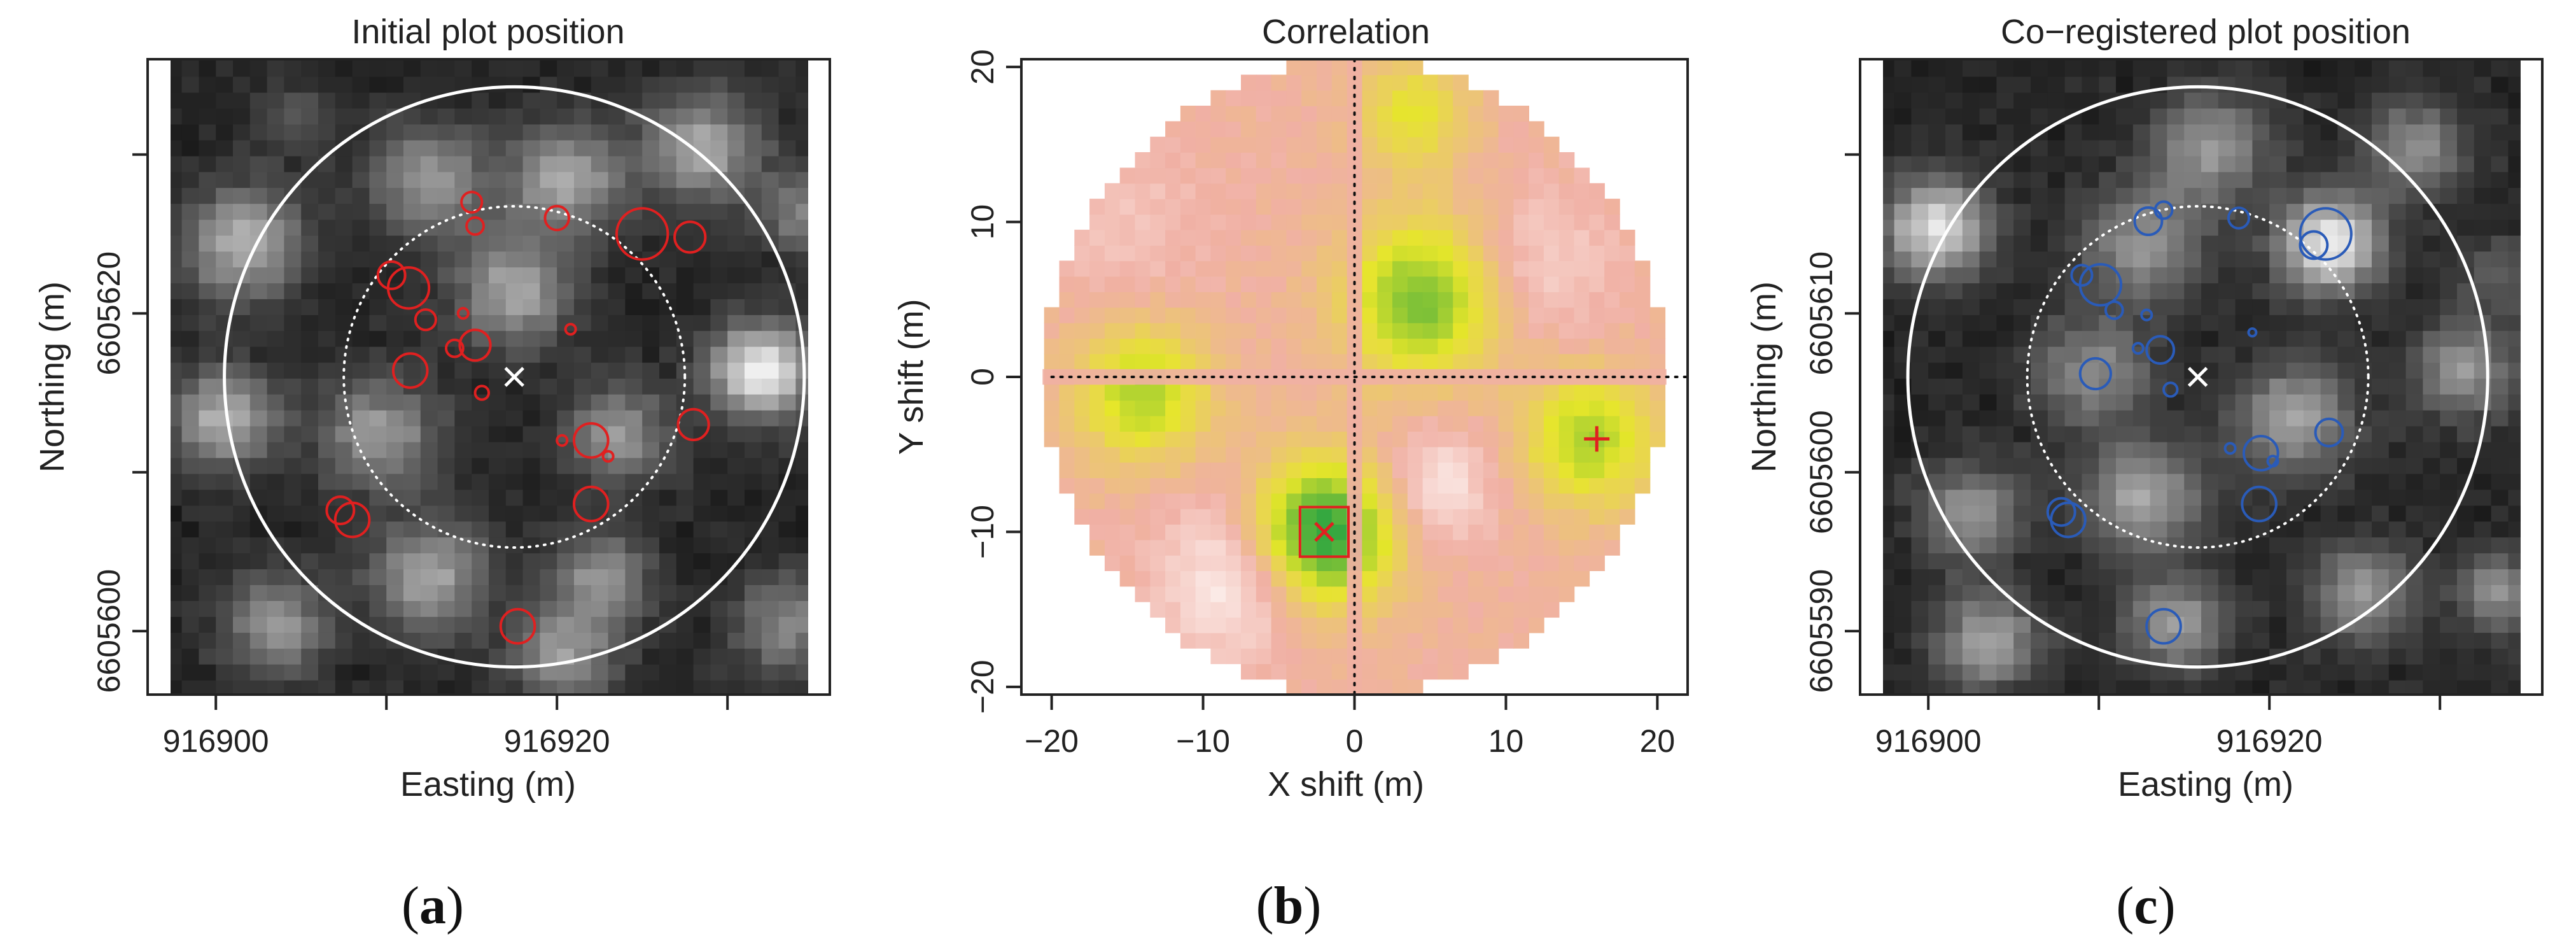  I want to click on panel-c-x-tick-label: 916900, so click(1928, 741).